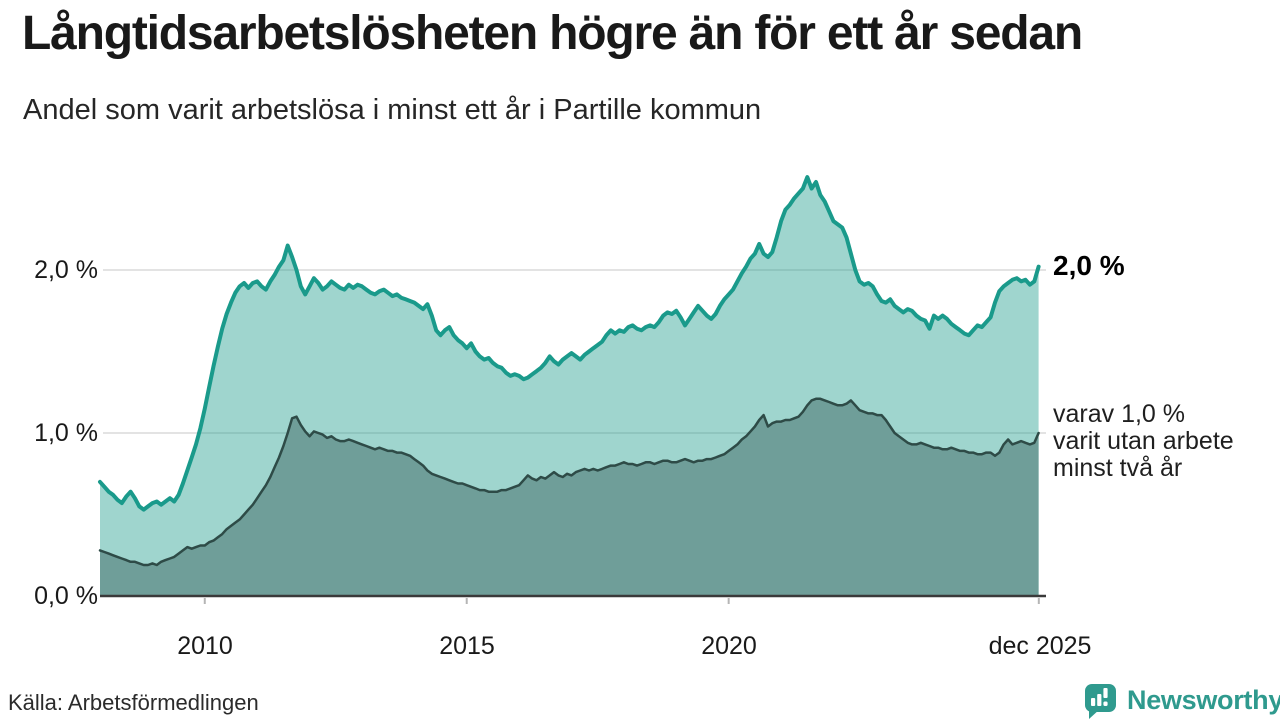  I want to click on x-axis-label-2010: 2010, so click(205, 646).